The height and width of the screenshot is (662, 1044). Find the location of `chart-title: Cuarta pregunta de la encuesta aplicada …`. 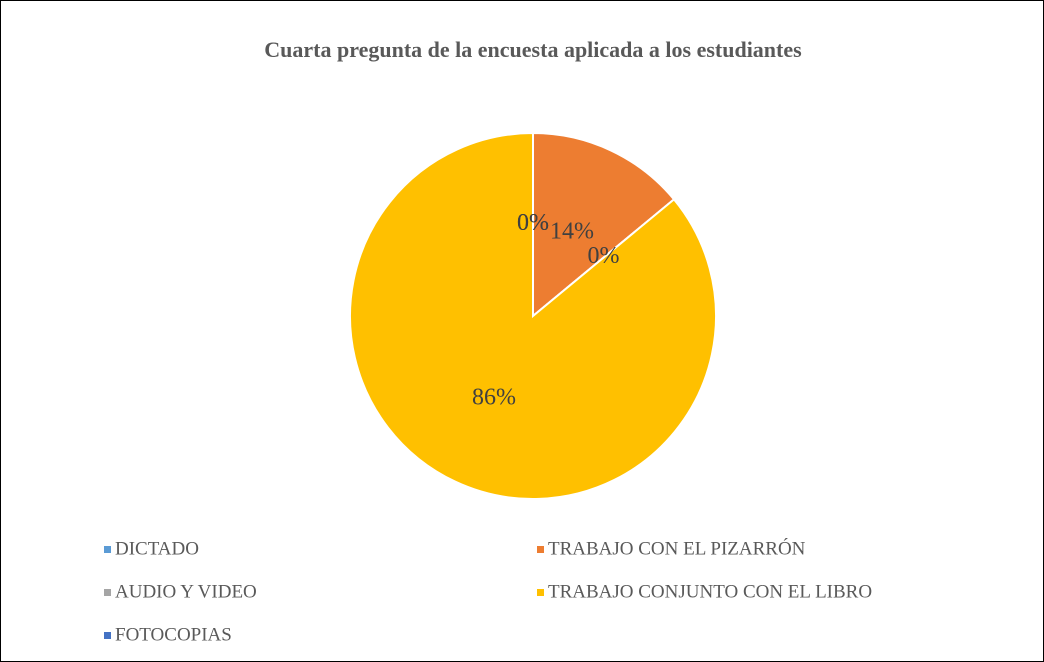

chart-title: Cuarta pregunta de la encuesta aplicada … is located at coordinates (533, 49).